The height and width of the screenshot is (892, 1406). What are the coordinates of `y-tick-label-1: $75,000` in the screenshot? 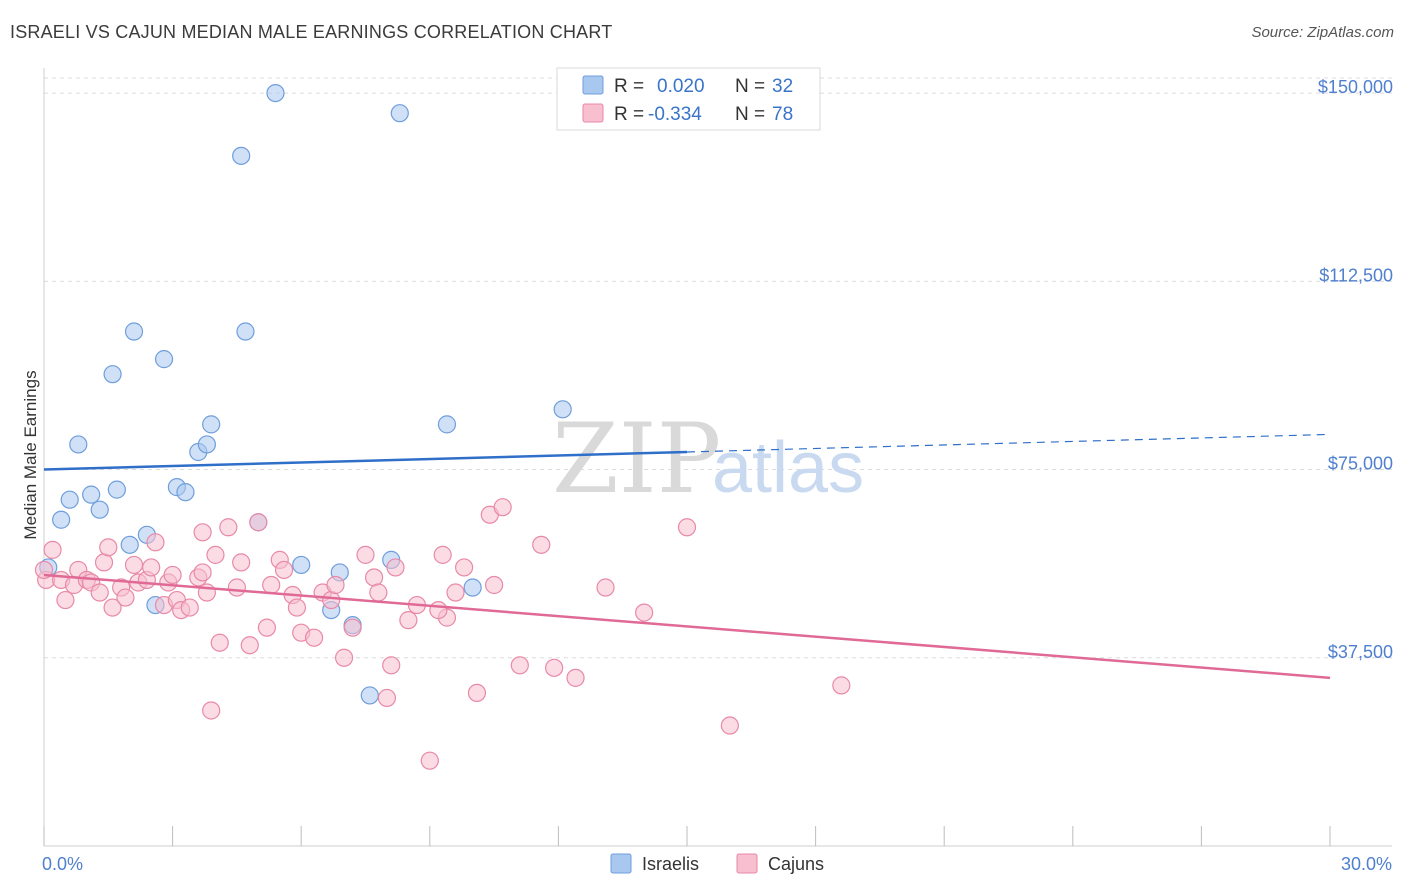 It's located at (1360, 464).